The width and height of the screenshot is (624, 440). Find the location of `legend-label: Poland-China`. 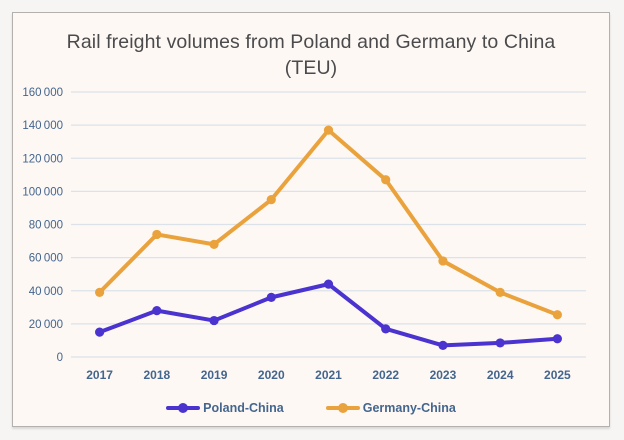

legend-label: Poland-China is located at coordinates (243, 408).